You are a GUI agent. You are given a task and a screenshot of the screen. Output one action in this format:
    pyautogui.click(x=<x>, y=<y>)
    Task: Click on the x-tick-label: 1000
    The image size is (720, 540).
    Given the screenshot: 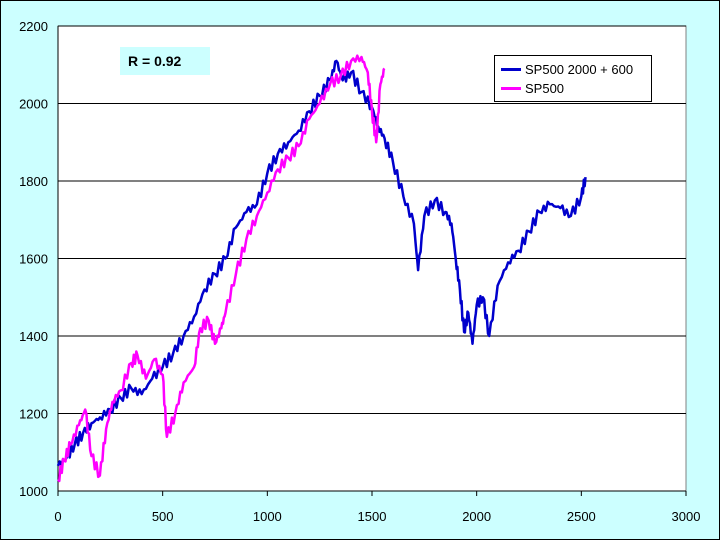 What is the action you would take?
    pyautogui.click(x=267, y=516)
    